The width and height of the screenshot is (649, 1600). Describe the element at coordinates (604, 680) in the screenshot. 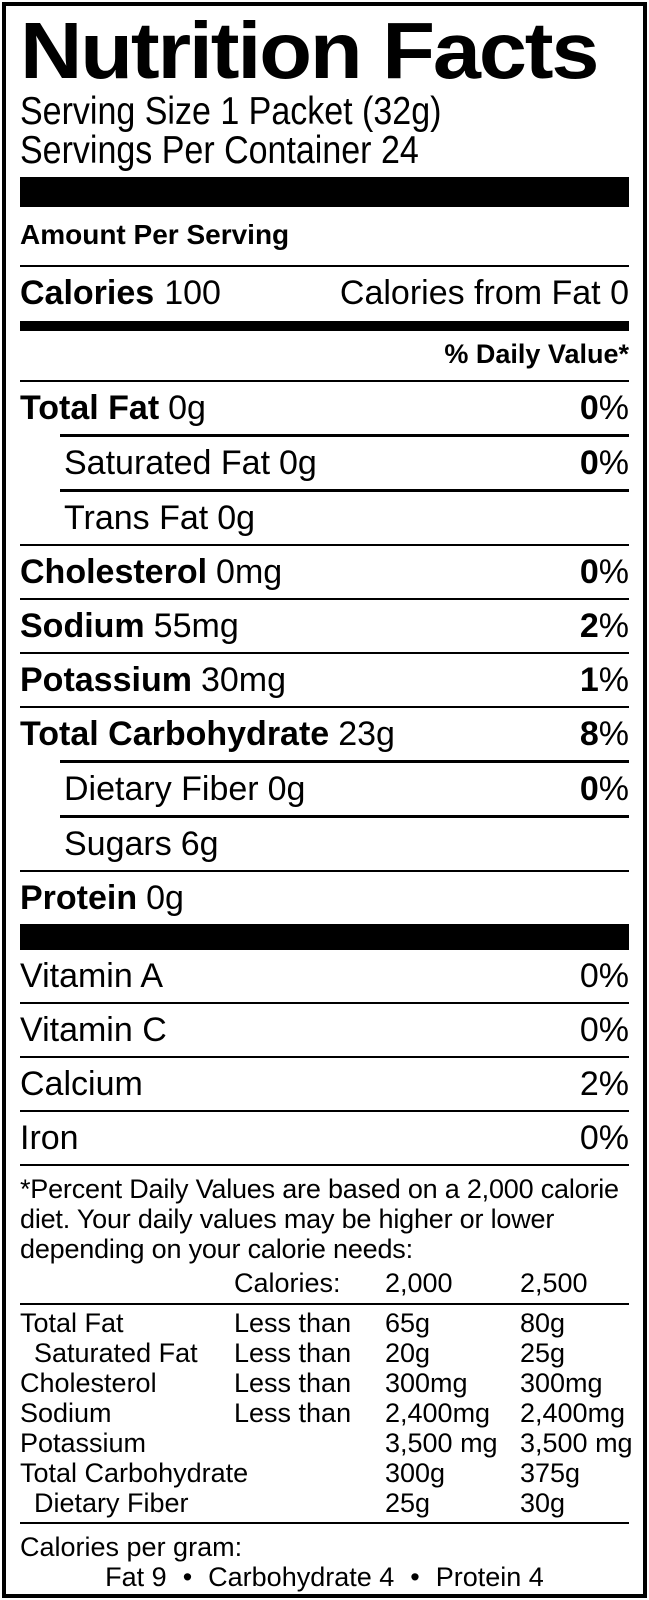

I see `daily-value: 1%` at that location.